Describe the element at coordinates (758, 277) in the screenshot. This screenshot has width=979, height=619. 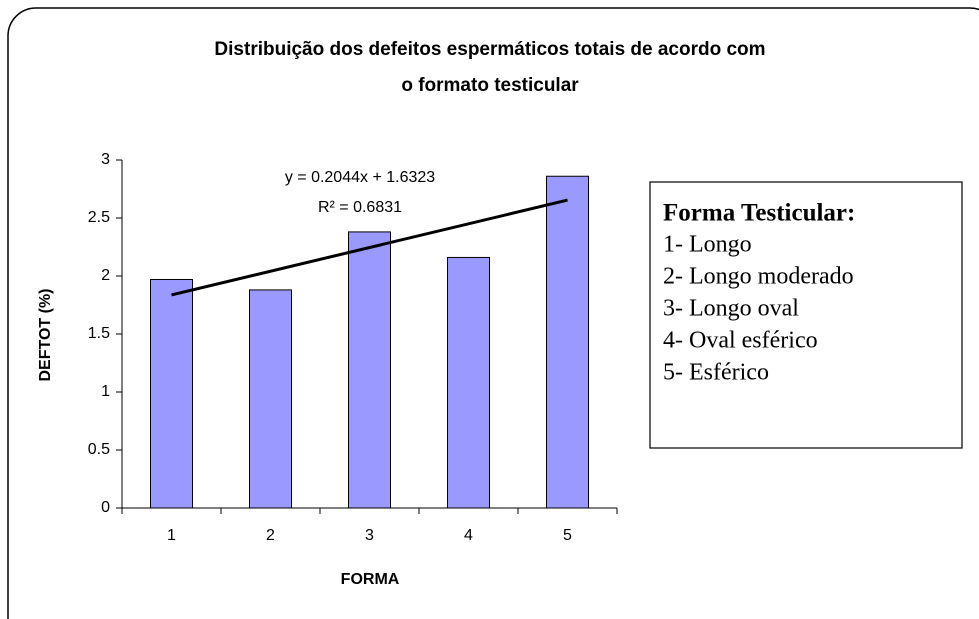
I see `text-box-line: 2- Longo moderado` at that location.